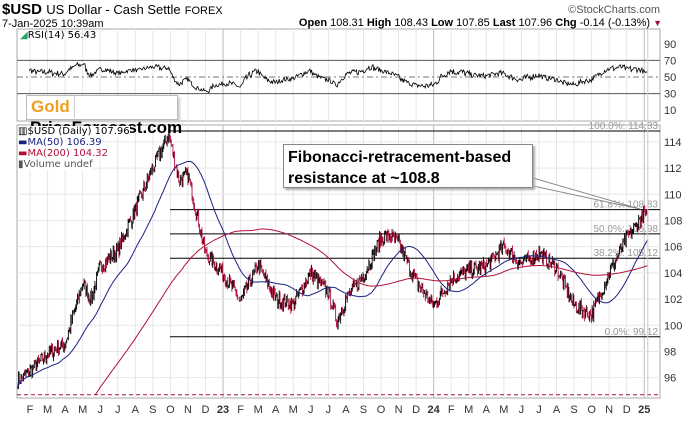  What do you see at coordinates (673, 195) in the screenshot?
I see `price-y-tick: 110` at bounding box center [673, 195].